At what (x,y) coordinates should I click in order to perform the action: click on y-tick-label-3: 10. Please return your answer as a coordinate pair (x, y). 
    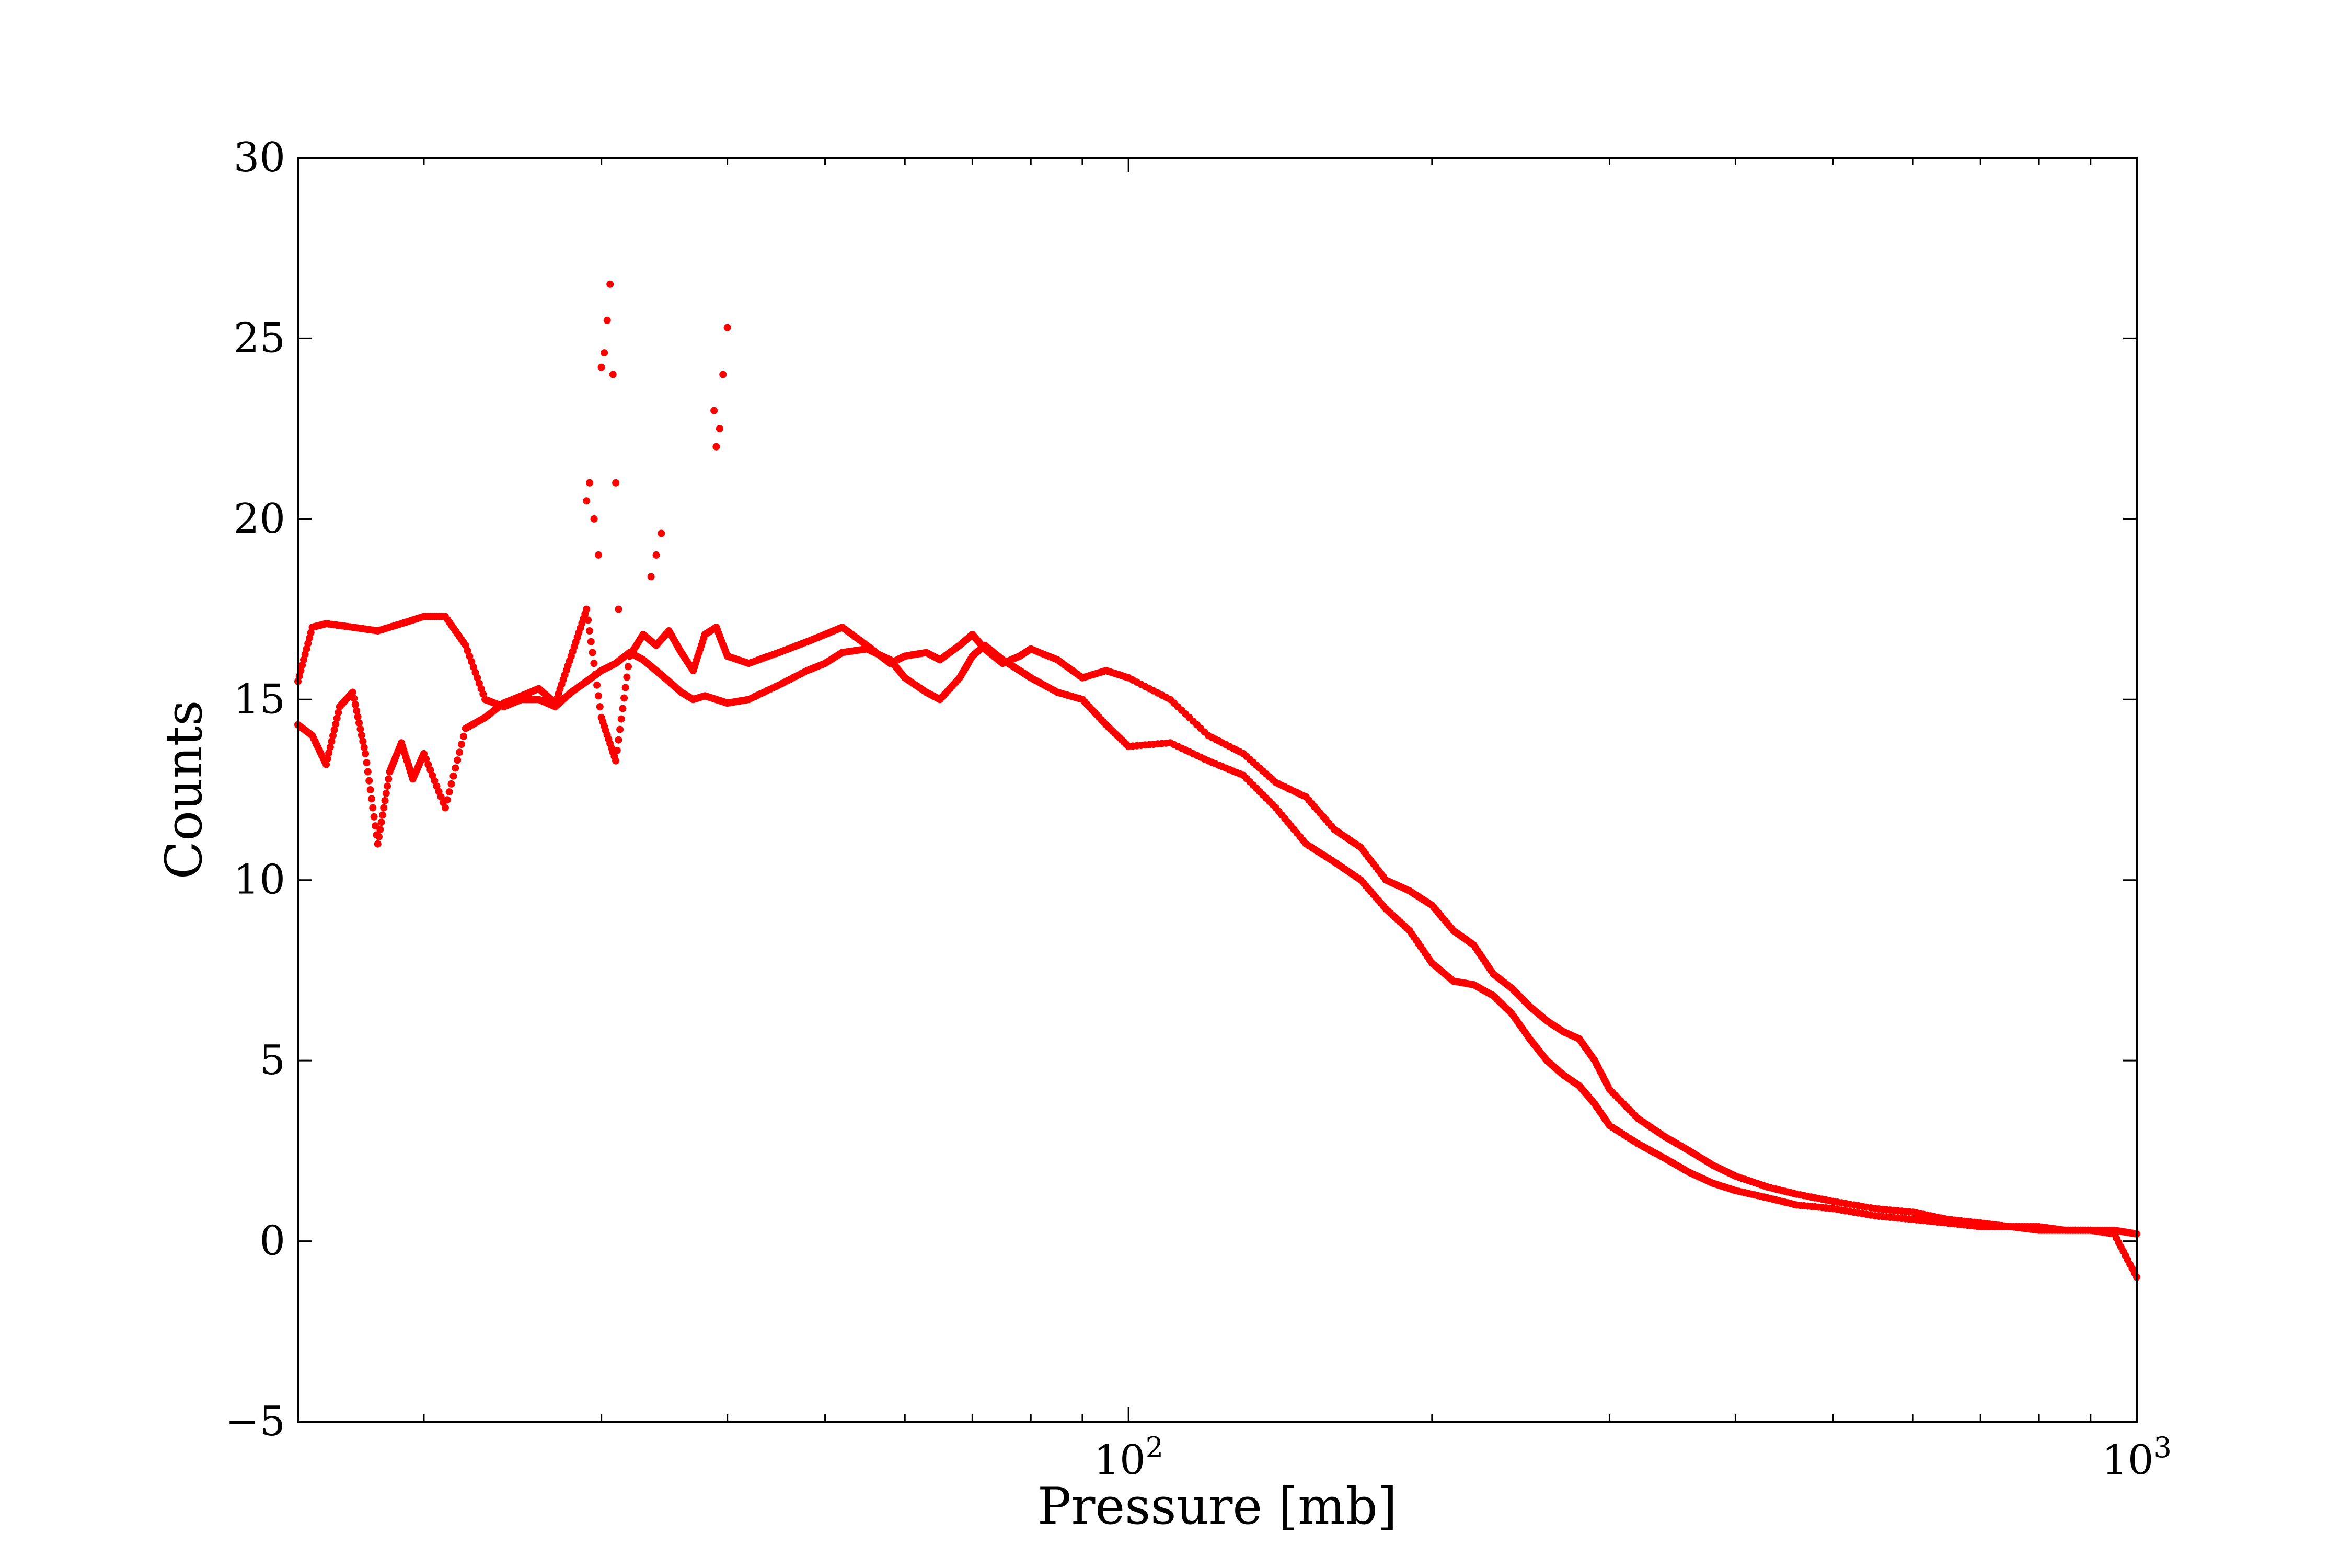
    Looking at the image, I should click on (259, 880).